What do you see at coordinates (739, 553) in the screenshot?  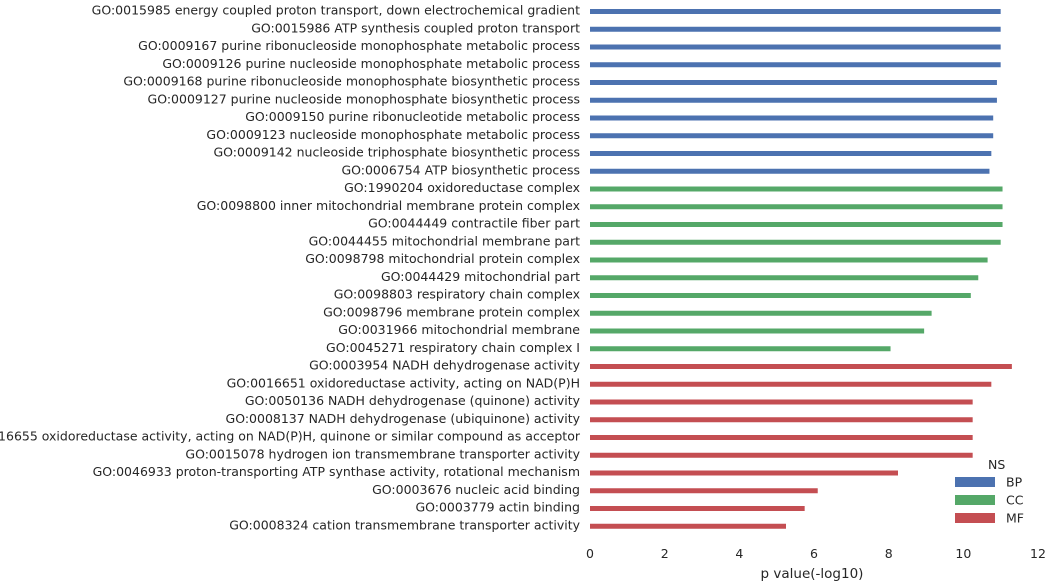 I see `x-tick-label: 4` at bounding box center [739, 553].